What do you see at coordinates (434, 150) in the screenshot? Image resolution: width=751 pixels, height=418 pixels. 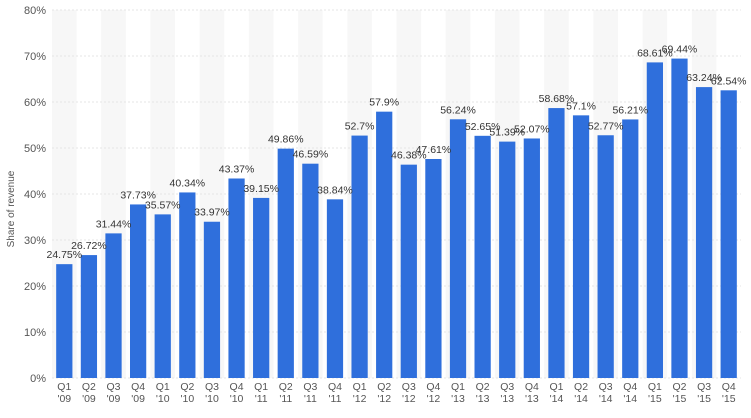 I see `data-label: 47.61%` at bounding box center [434, 150].